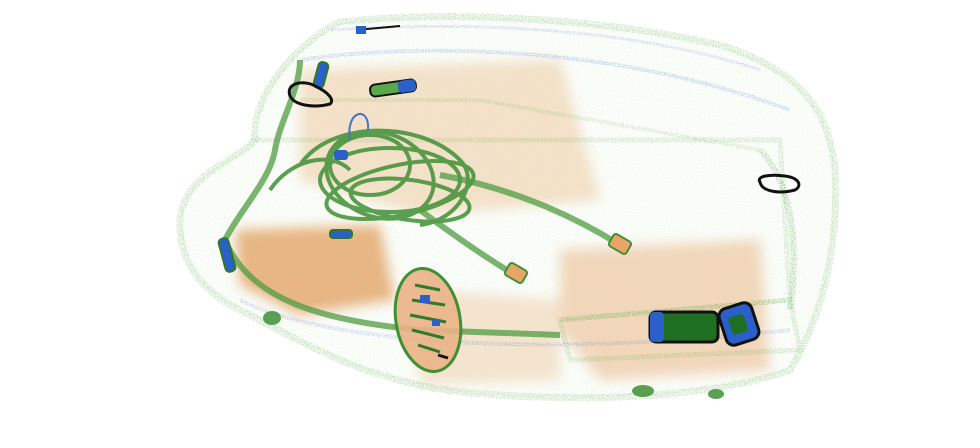 The height and width of the screenshot is (448, 980). What do you see at coordinates (704, 324) in the screenshot?
I see `batteries` at bounding box center [704, 324].